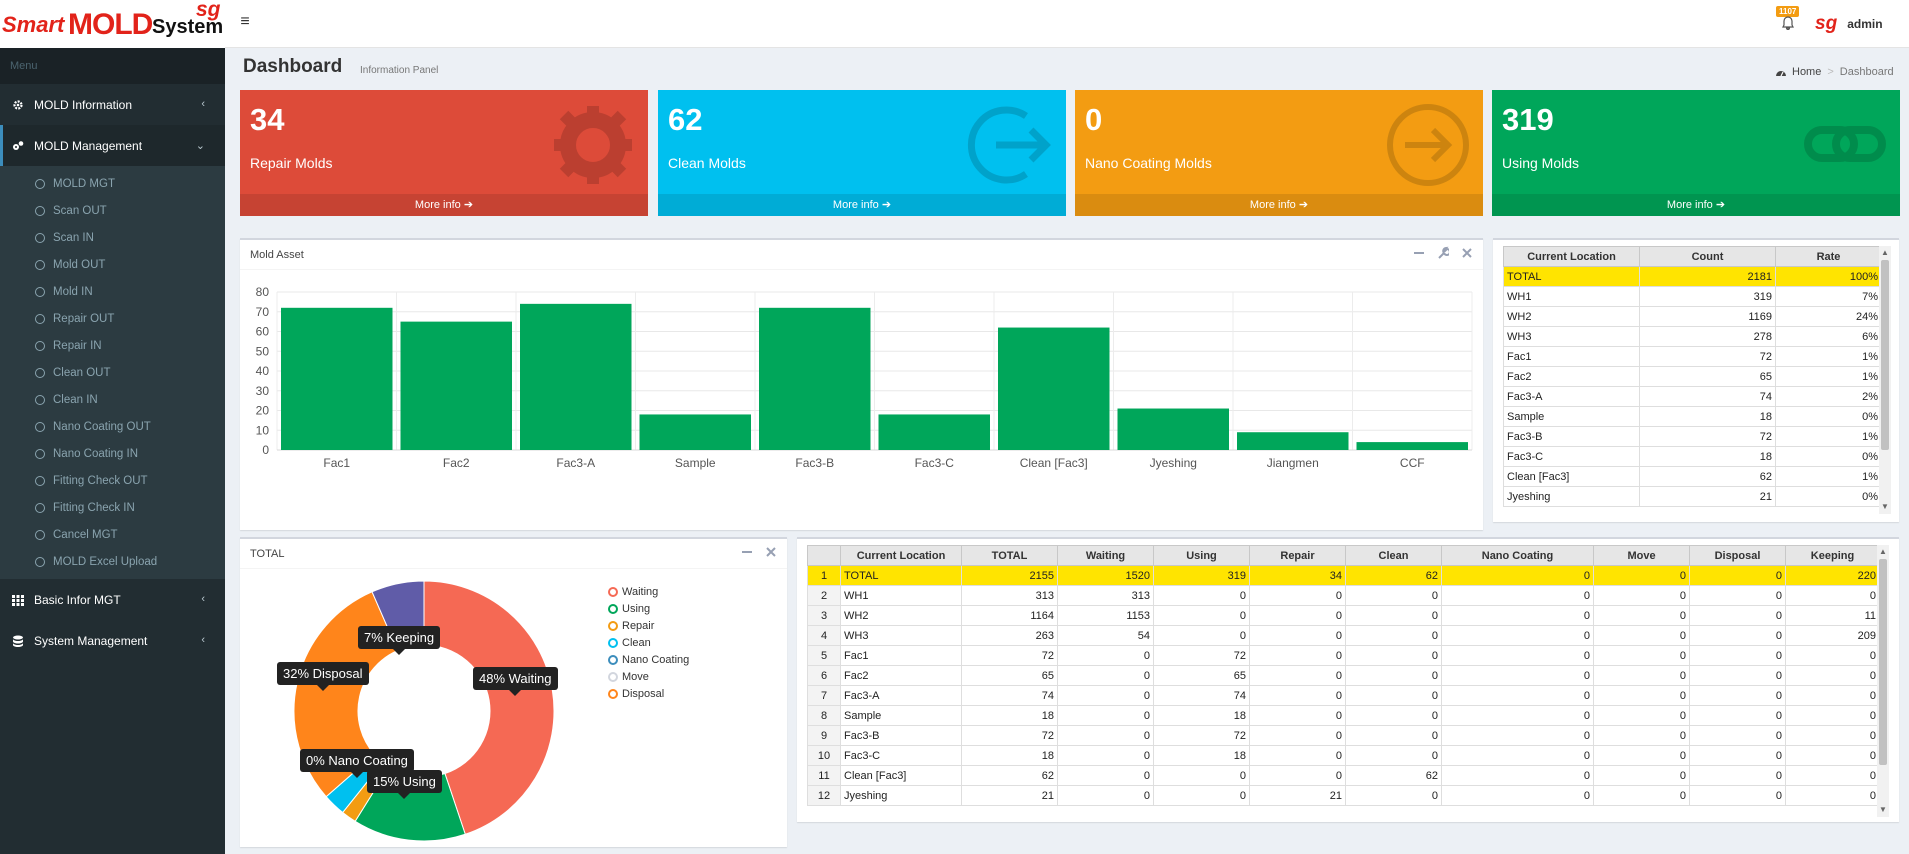  I want to click on legend-marker, so click(613, 659).